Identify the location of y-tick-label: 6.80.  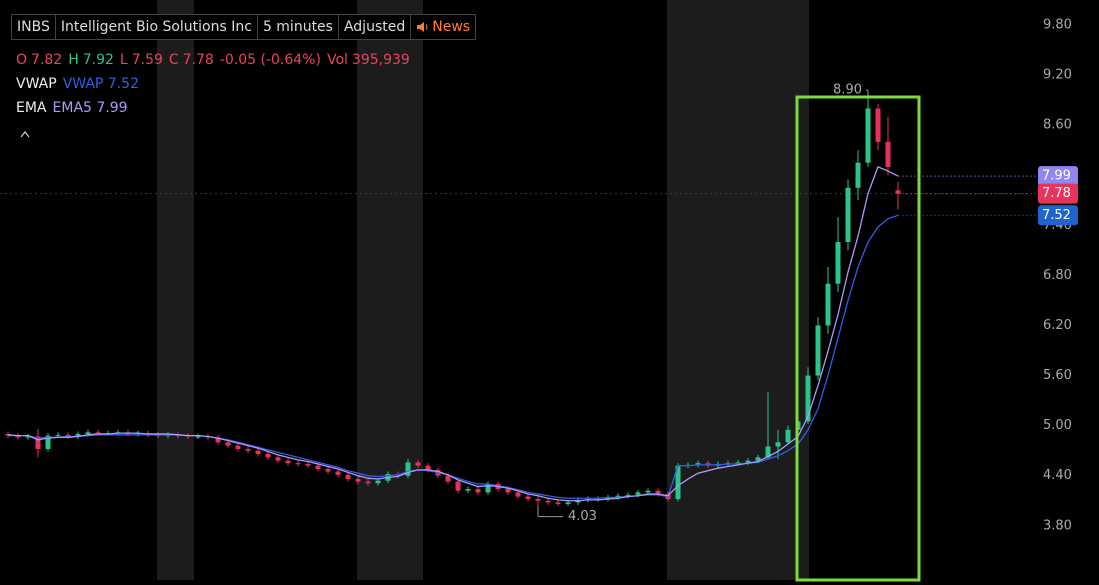
(1057, 275).